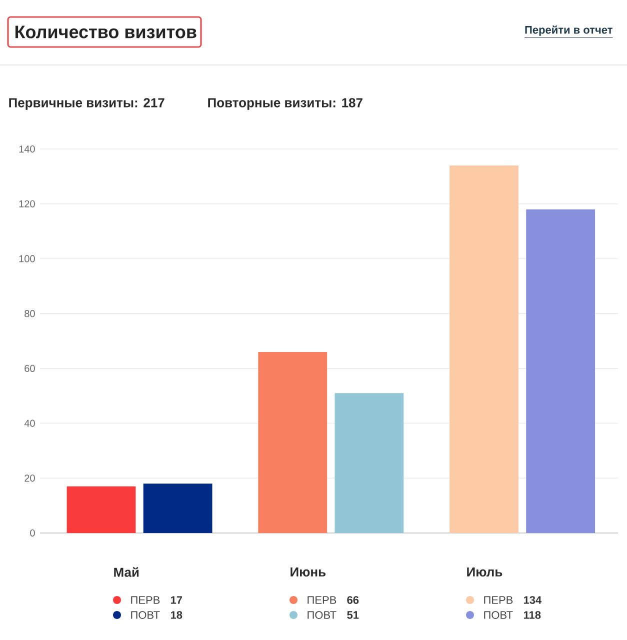 Image resolution: width=627 pixels, height=640 pixels. What do you see at coordinates (308, 572) in the screenshot?
I see `x-tick-label: Июнь` at bounding box center [308, 572].